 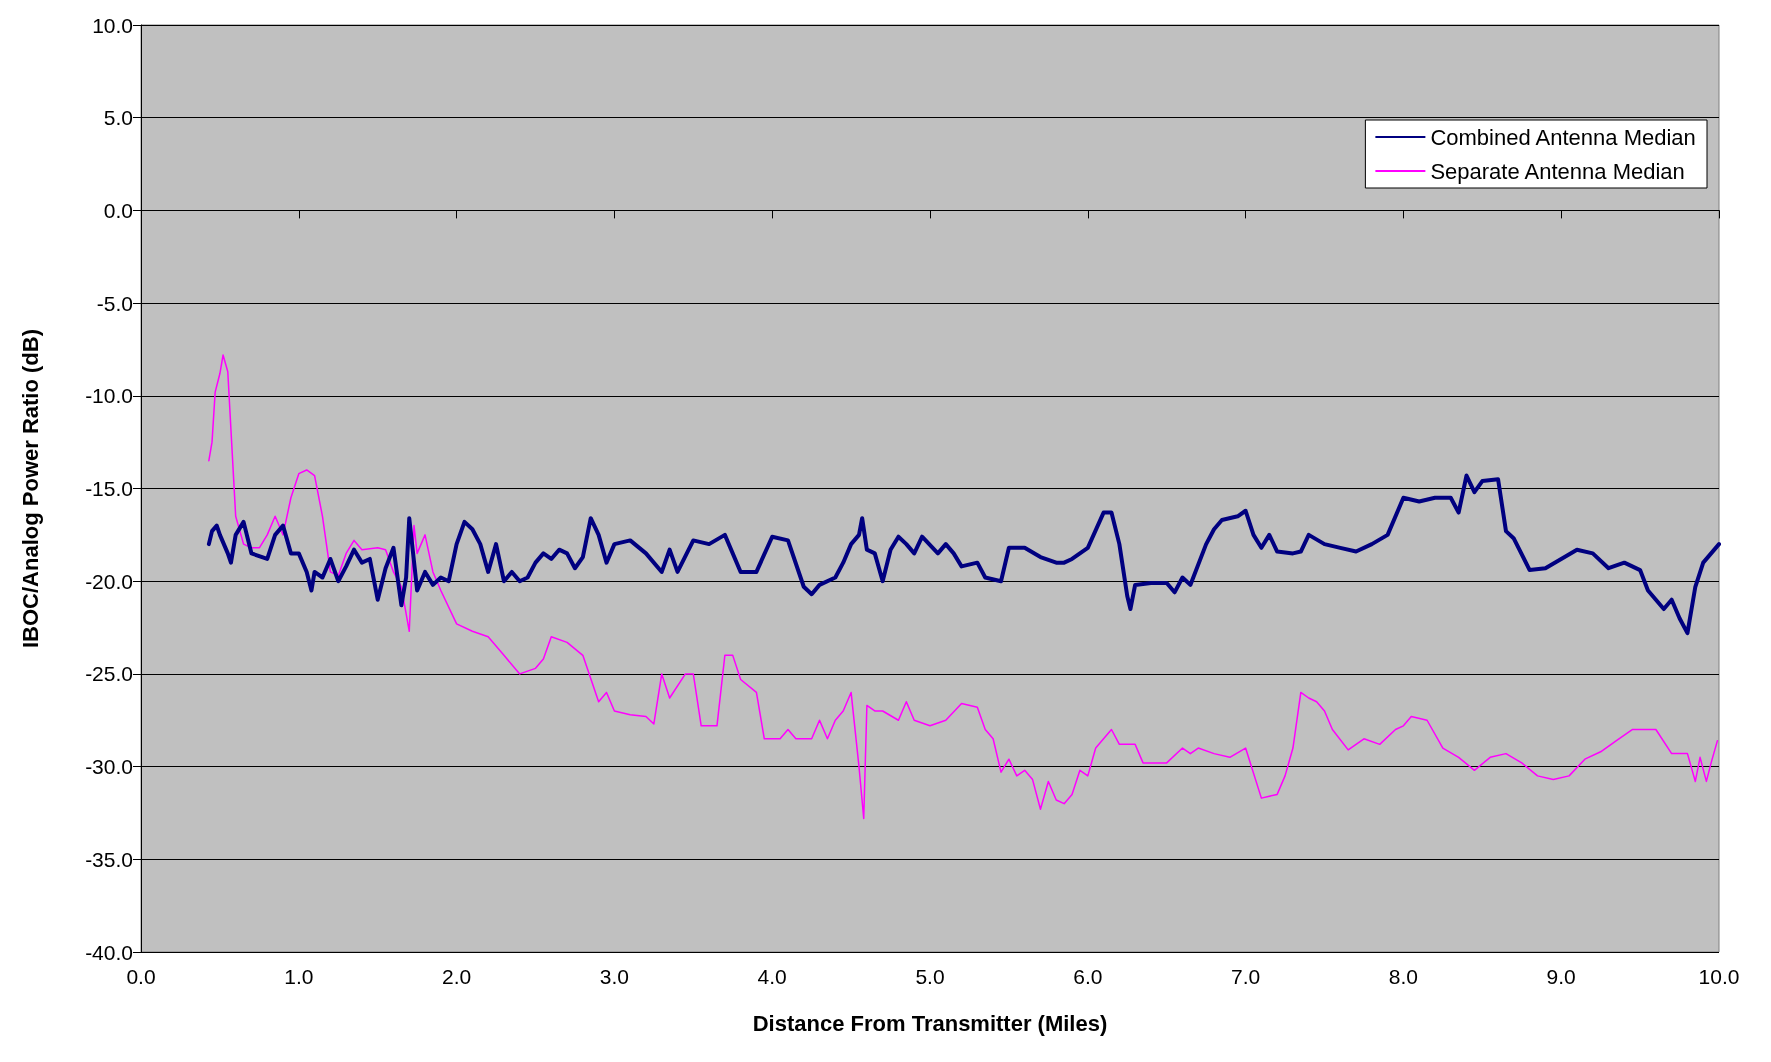 What do you see at coordinates (930, 1023) in the screenshot?
I see `x-axis-title: Distance From Transmitter (Miles)` at bounding box center [930, 1023].